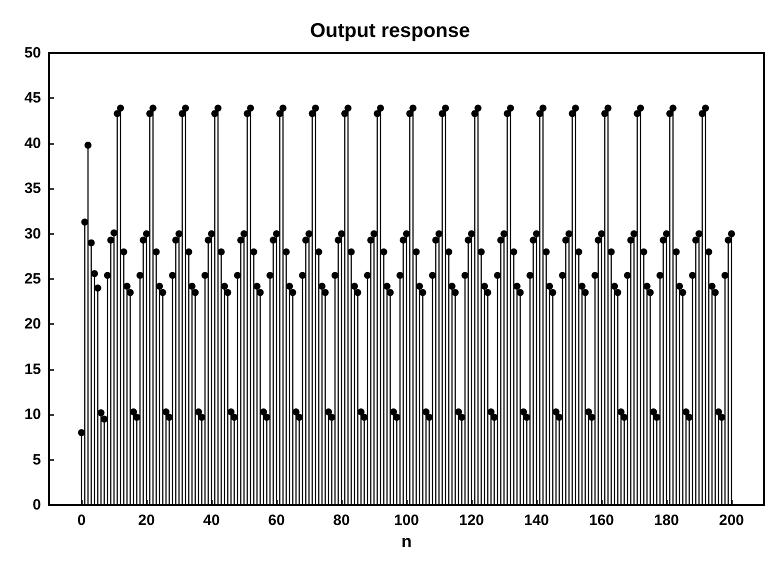 The height and width of the screenshot is (570, 780). I want to click on x-tick-label: 120, so click(471, 520).